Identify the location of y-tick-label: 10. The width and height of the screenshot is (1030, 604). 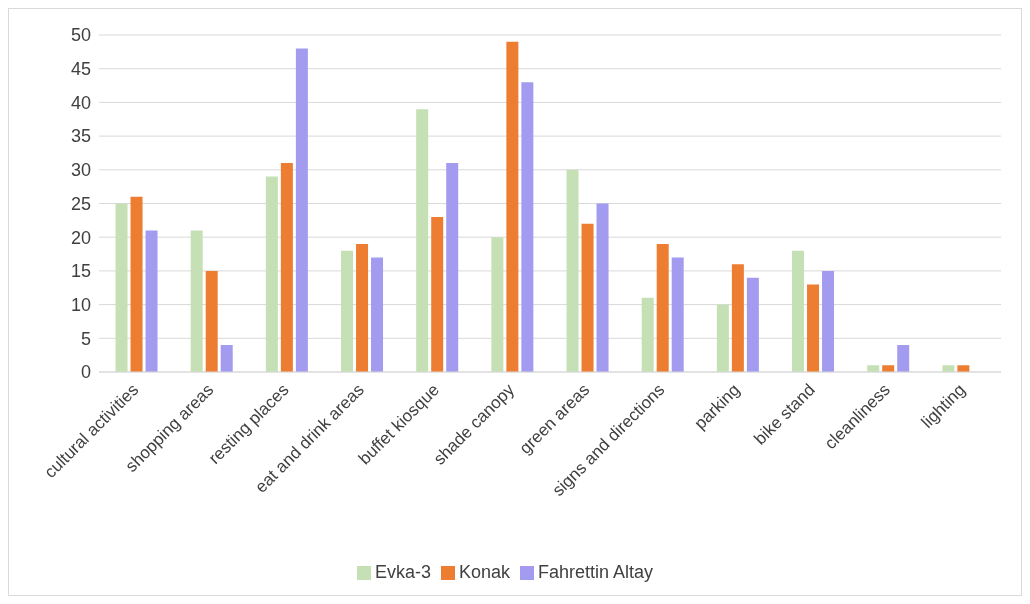
(80, 304).